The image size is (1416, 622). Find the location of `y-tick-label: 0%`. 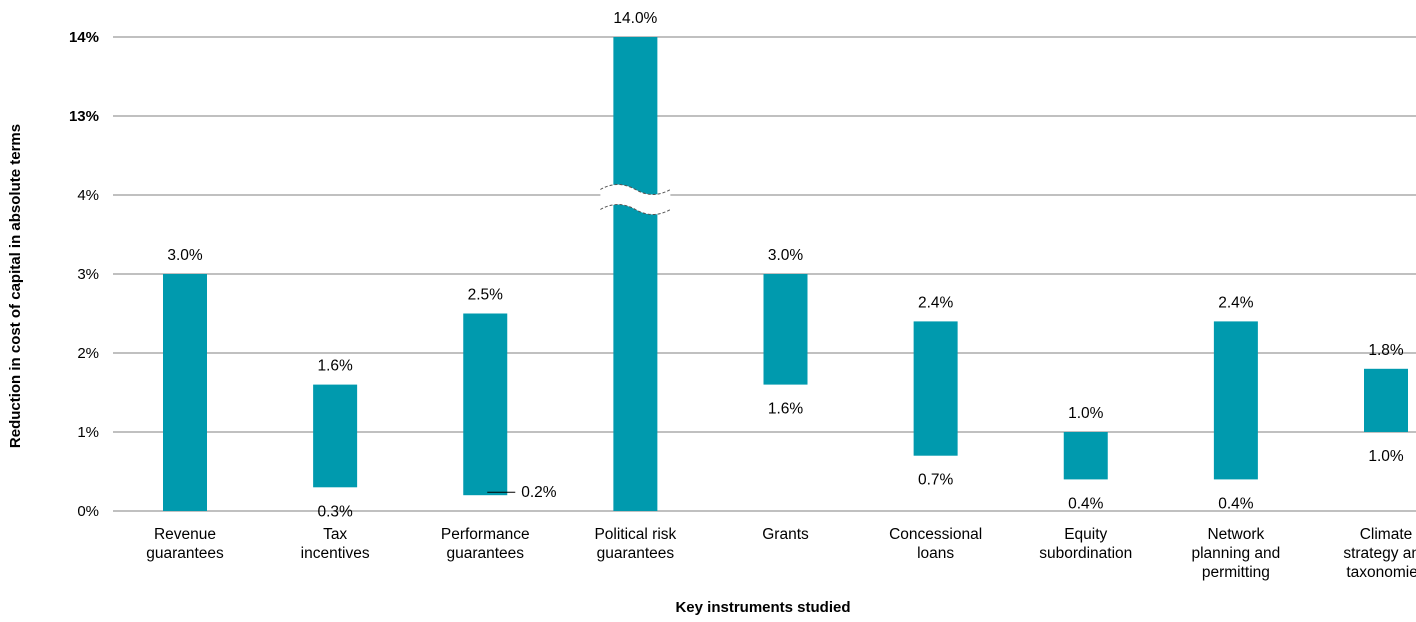

y-tick-label: 0% is located at coordinates (88, 511).